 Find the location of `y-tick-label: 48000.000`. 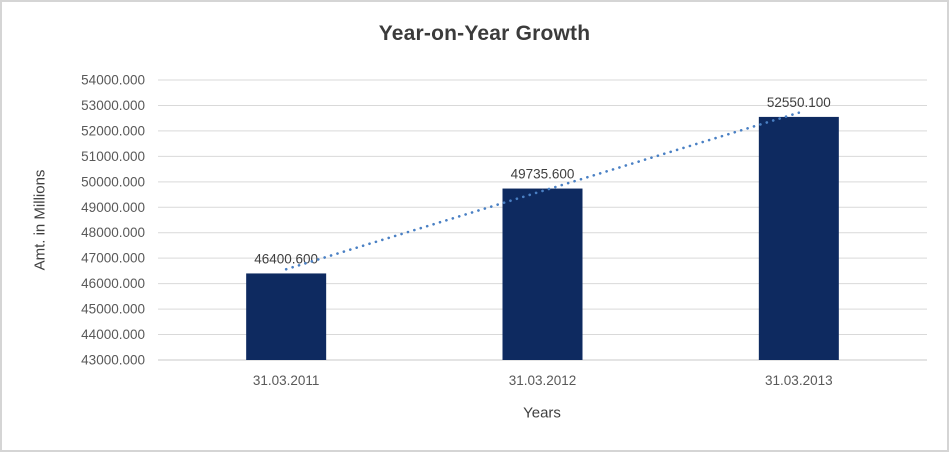

y-tick-label: 48000.000 is located at coordinates (113, 232).